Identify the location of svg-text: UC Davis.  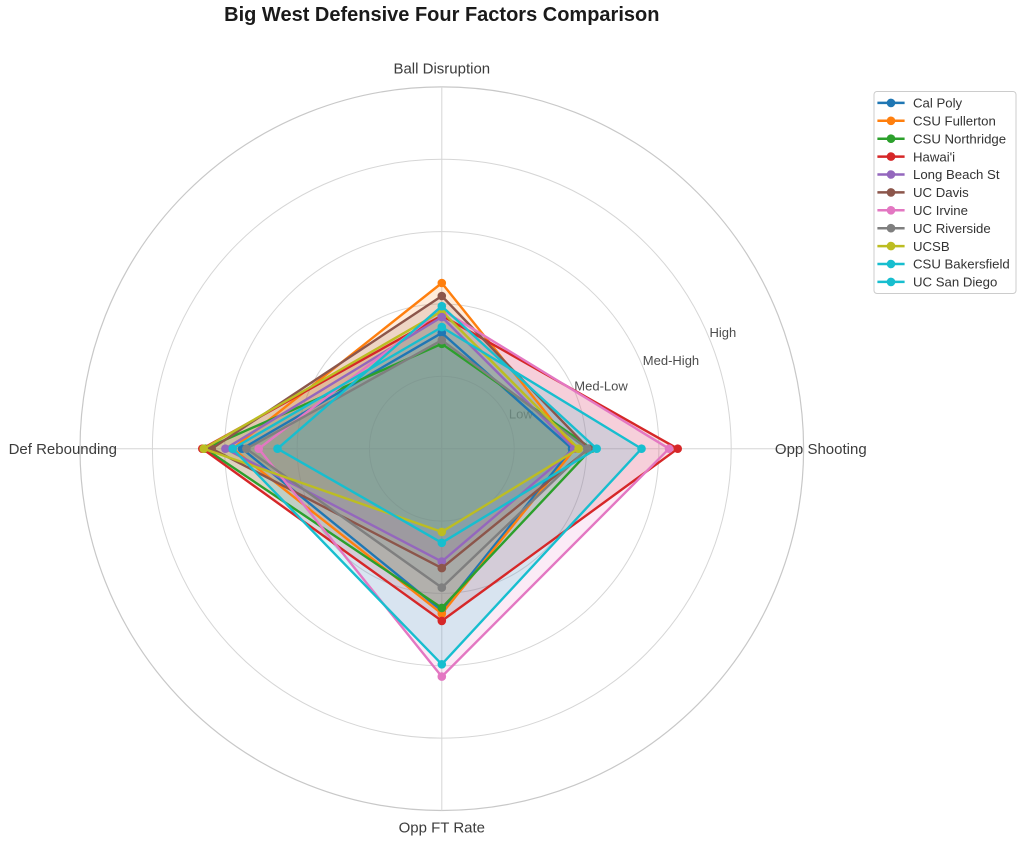
(941, 192).